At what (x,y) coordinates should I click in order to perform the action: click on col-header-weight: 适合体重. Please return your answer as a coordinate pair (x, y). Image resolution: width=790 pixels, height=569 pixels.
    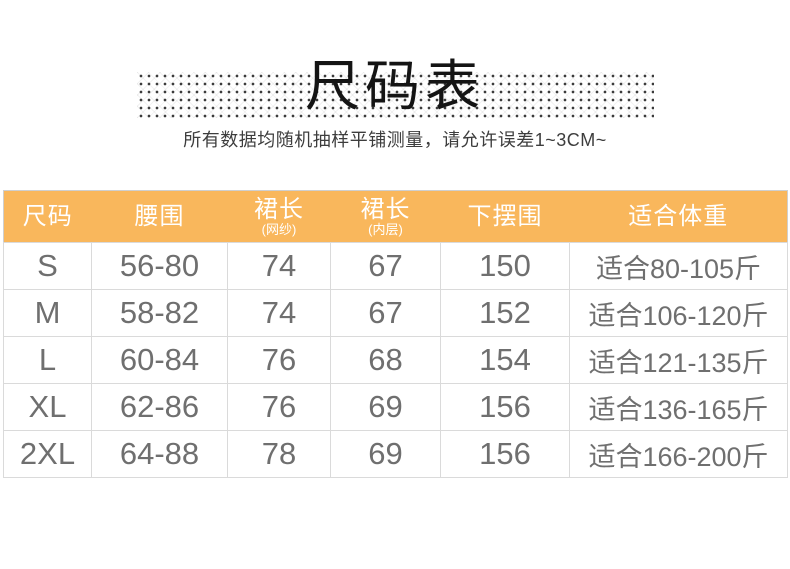
    Looking at the image, I should click on (678, 216).